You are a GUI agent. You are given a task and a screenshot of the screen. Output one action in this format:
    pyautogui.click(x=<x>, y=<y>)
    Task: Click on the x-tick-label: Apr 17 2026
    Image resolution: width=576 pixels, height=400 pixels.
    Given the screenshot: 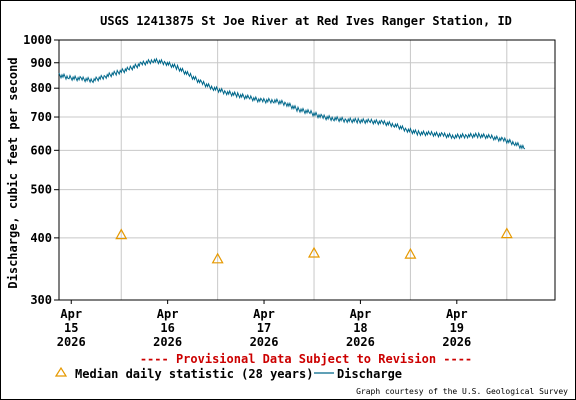 What is the action you would take?
    pyautogui.click(x=264, y=328)
    